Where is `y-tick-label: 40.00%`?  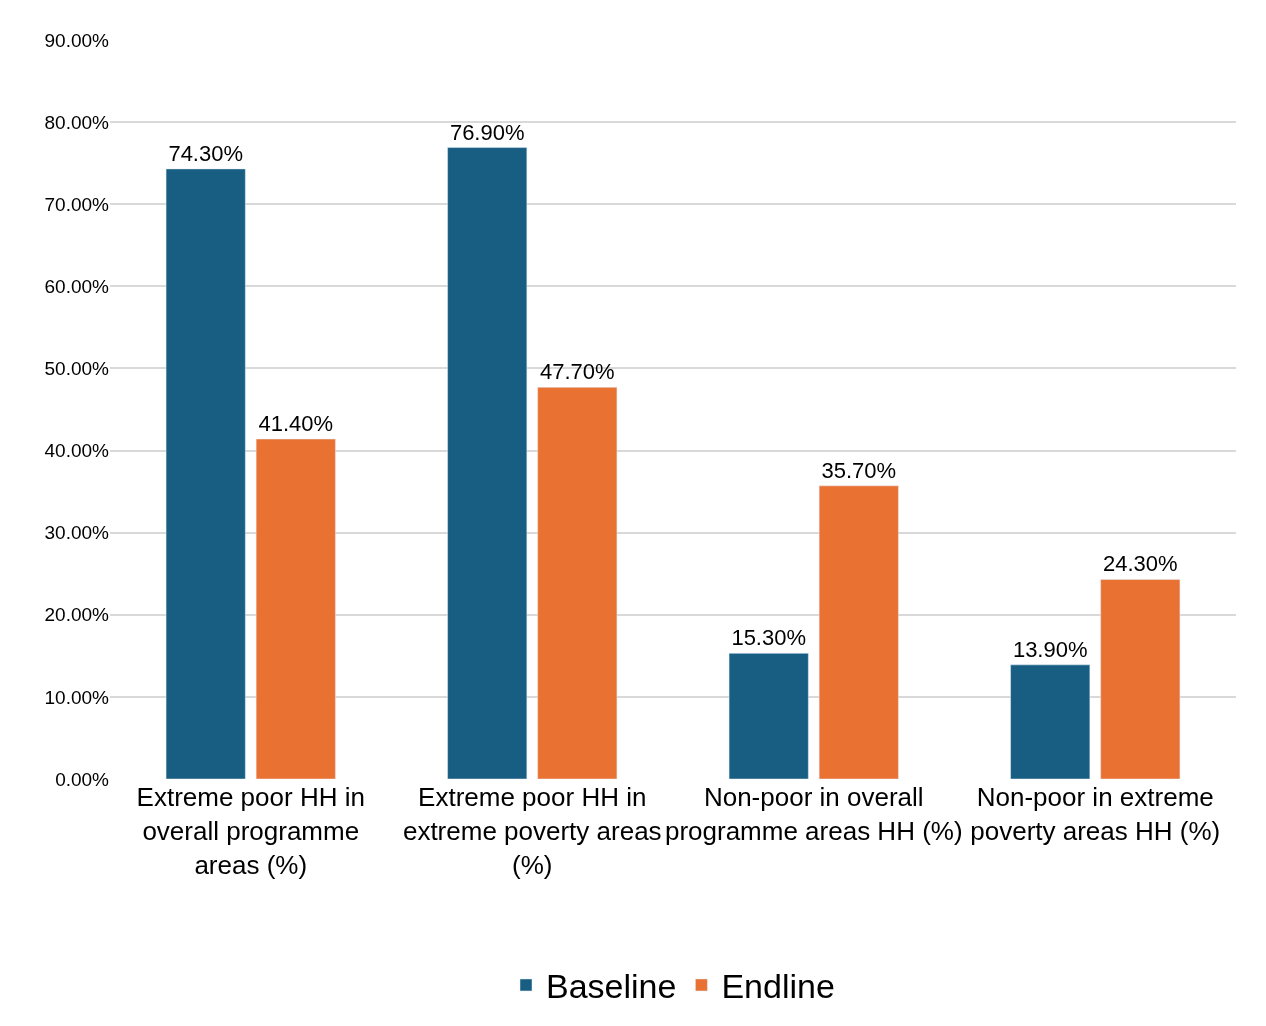 y-tick-label: 40.00% is located at coordinates (77, 451).